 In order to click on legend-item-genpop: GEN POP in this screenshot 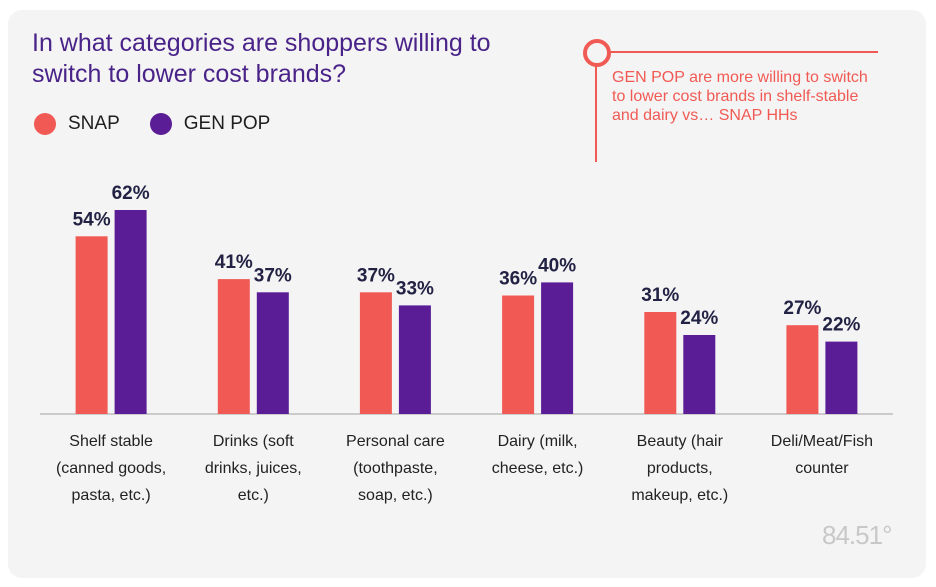, I will do `click(210, 124)`.